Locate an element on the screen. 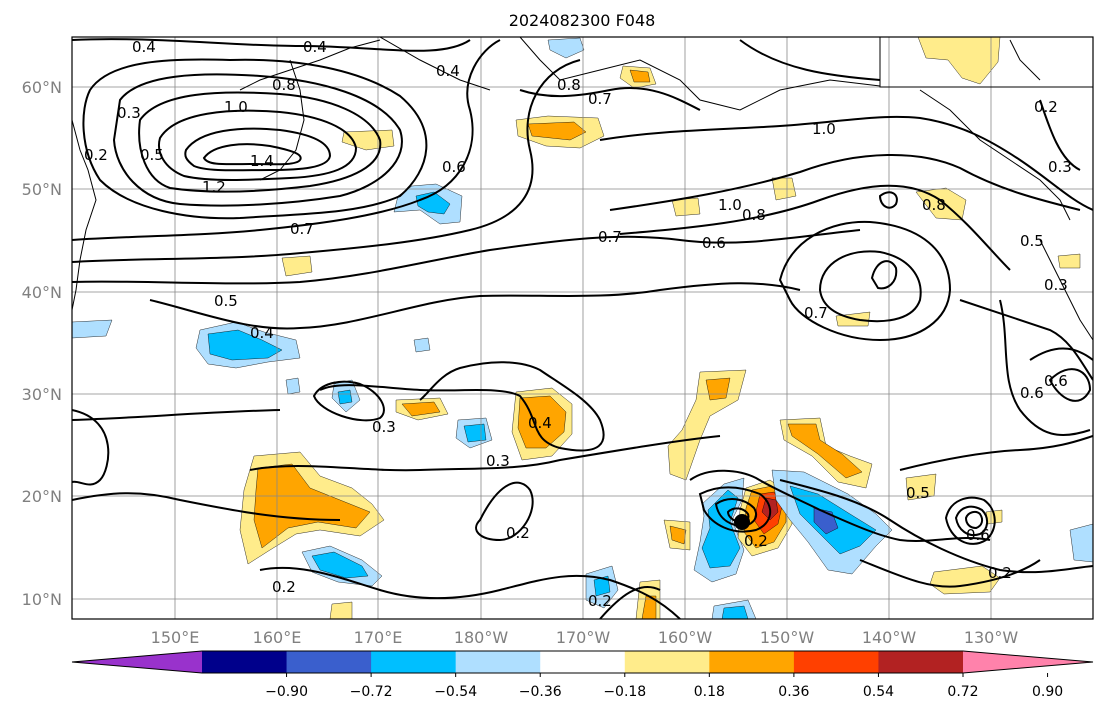  lon-label: 170°E is located at coordinates (378, 637).